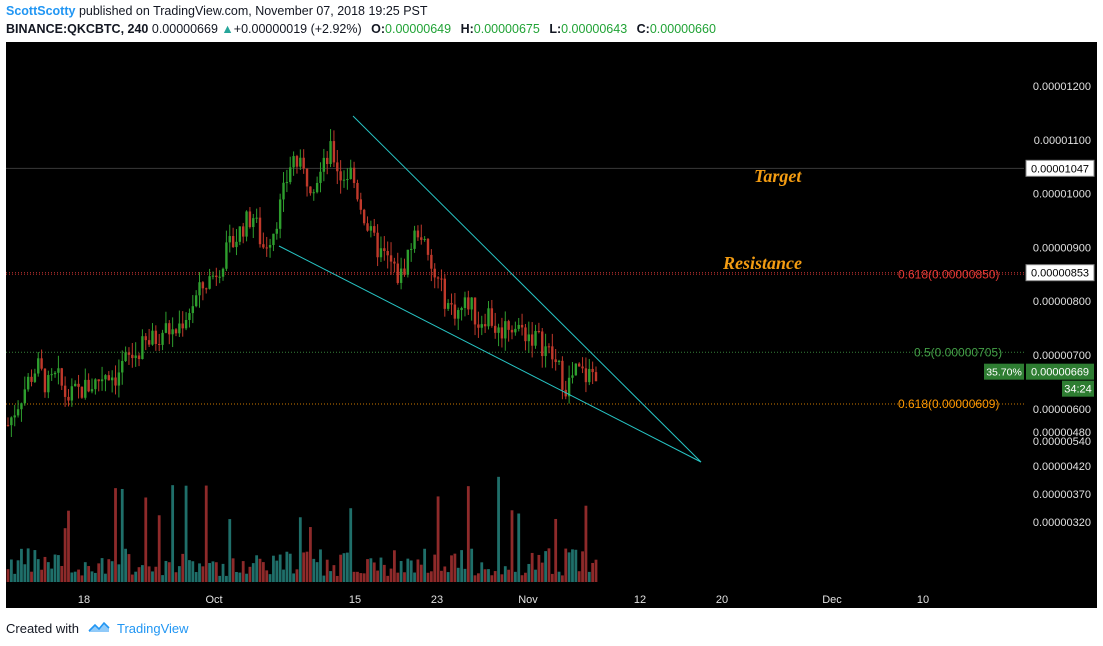 This screenshot has width=1103, height=646. What do you see at coordinates (227, 29) in the screenshot?
I see `up-arrow-icon: ▲` at bounding box center [227, 29].